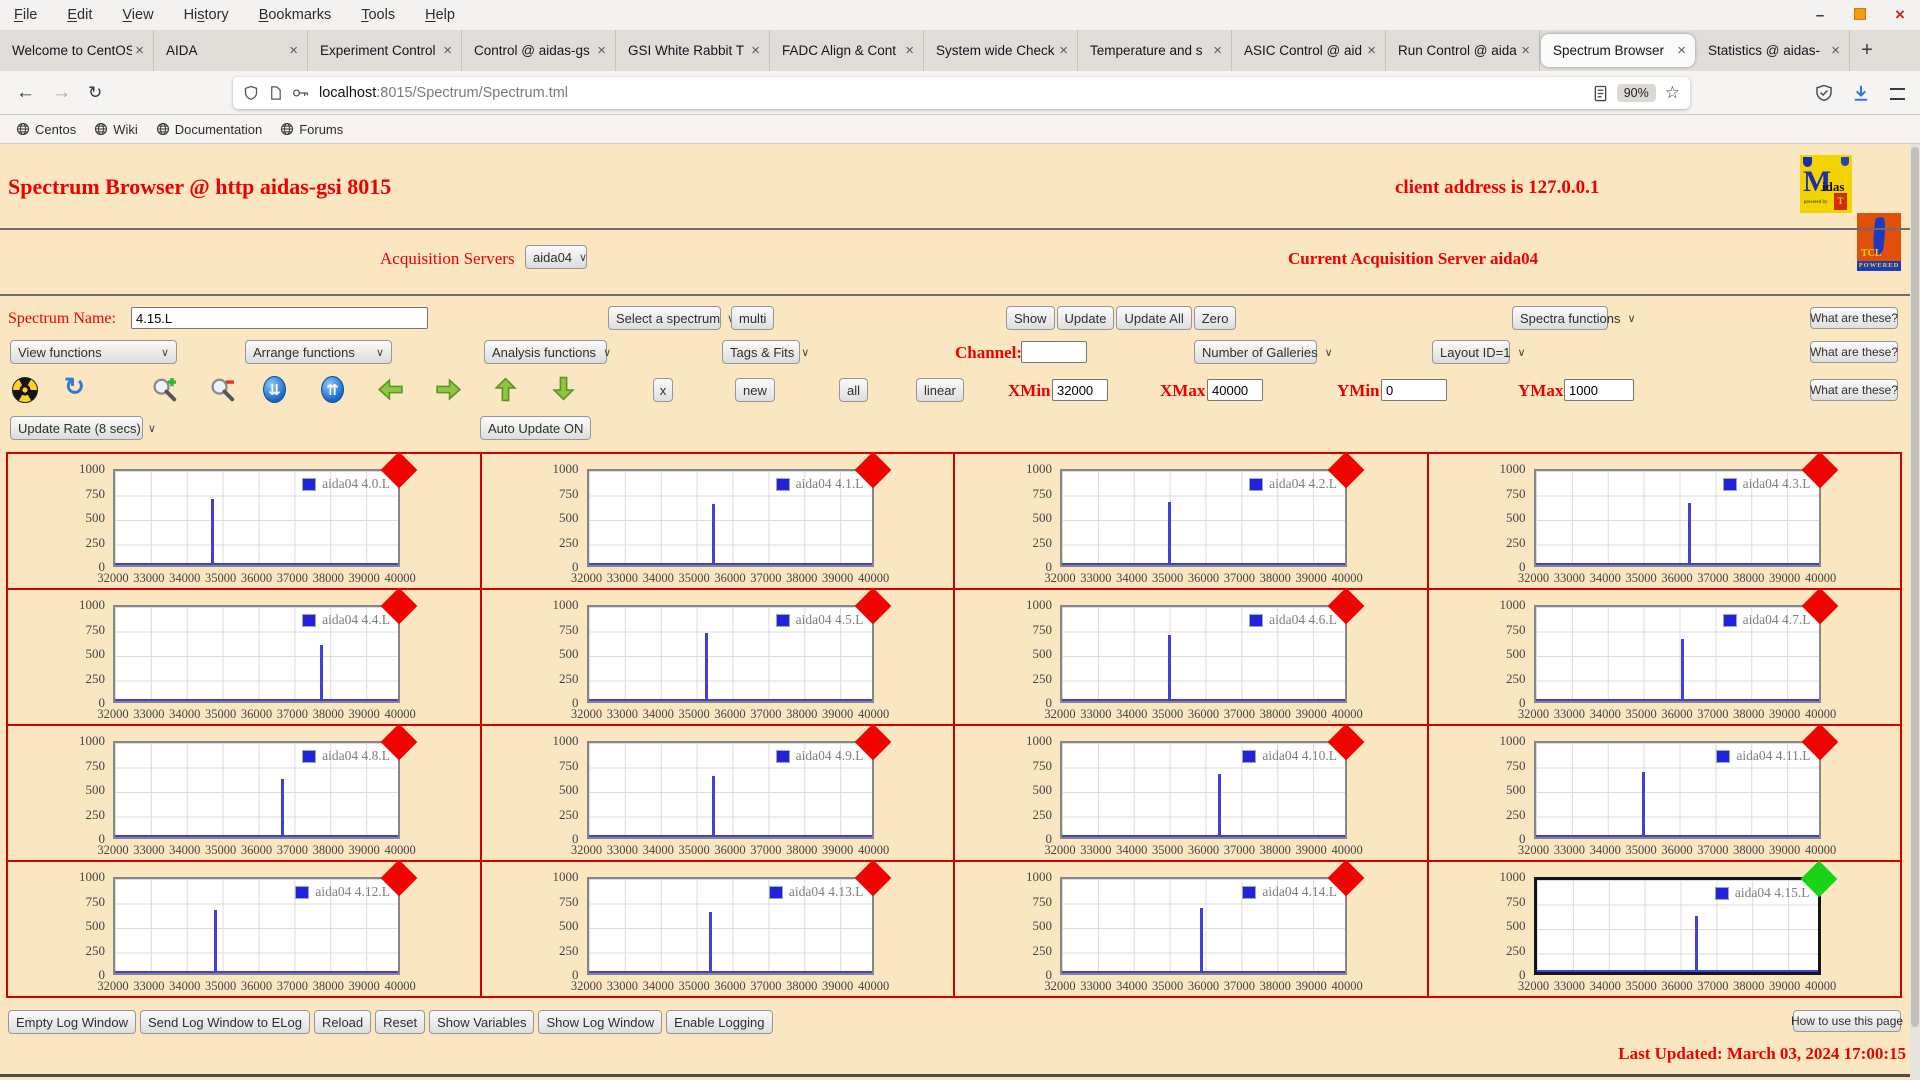 Image resolution: width=1920 pixels, height=1080 pixels. I want to click on arrange-functions-select: Arrange functions ∨, so click(318, 352).